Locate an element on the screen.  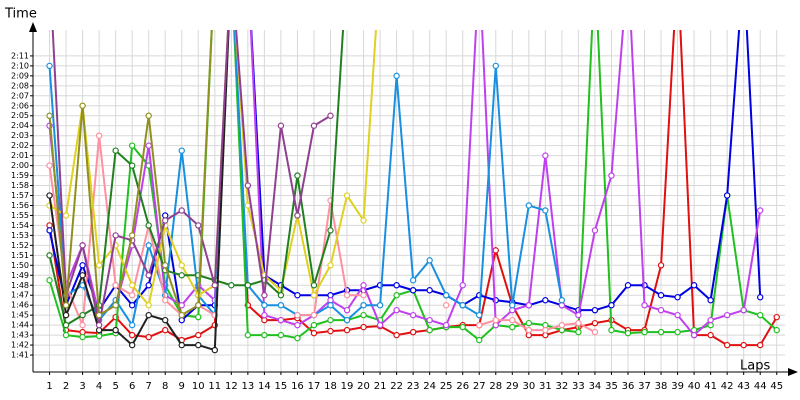
x-tick-label: 12 is located at coordinates (231, 386).